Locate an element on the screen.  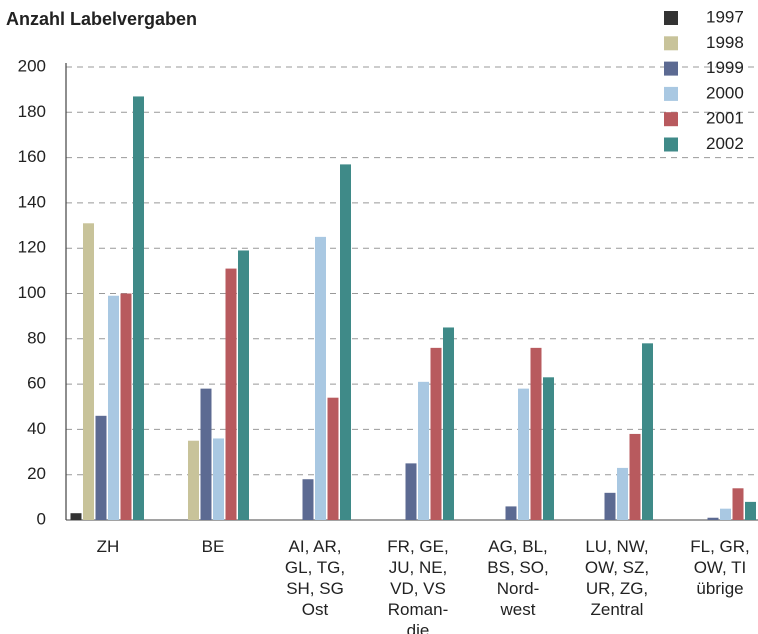
legend-label: 2000 is located at coordinates (725, 92).